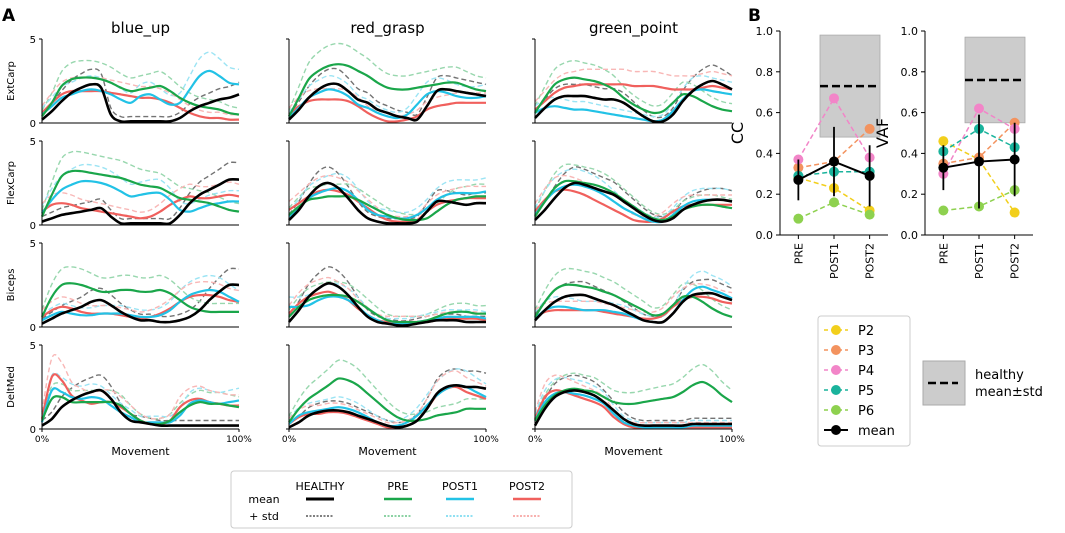  Describe the element at coordinates (11, 285) in the screenshot. I see `row-label-biceps: Biceps` at that location.